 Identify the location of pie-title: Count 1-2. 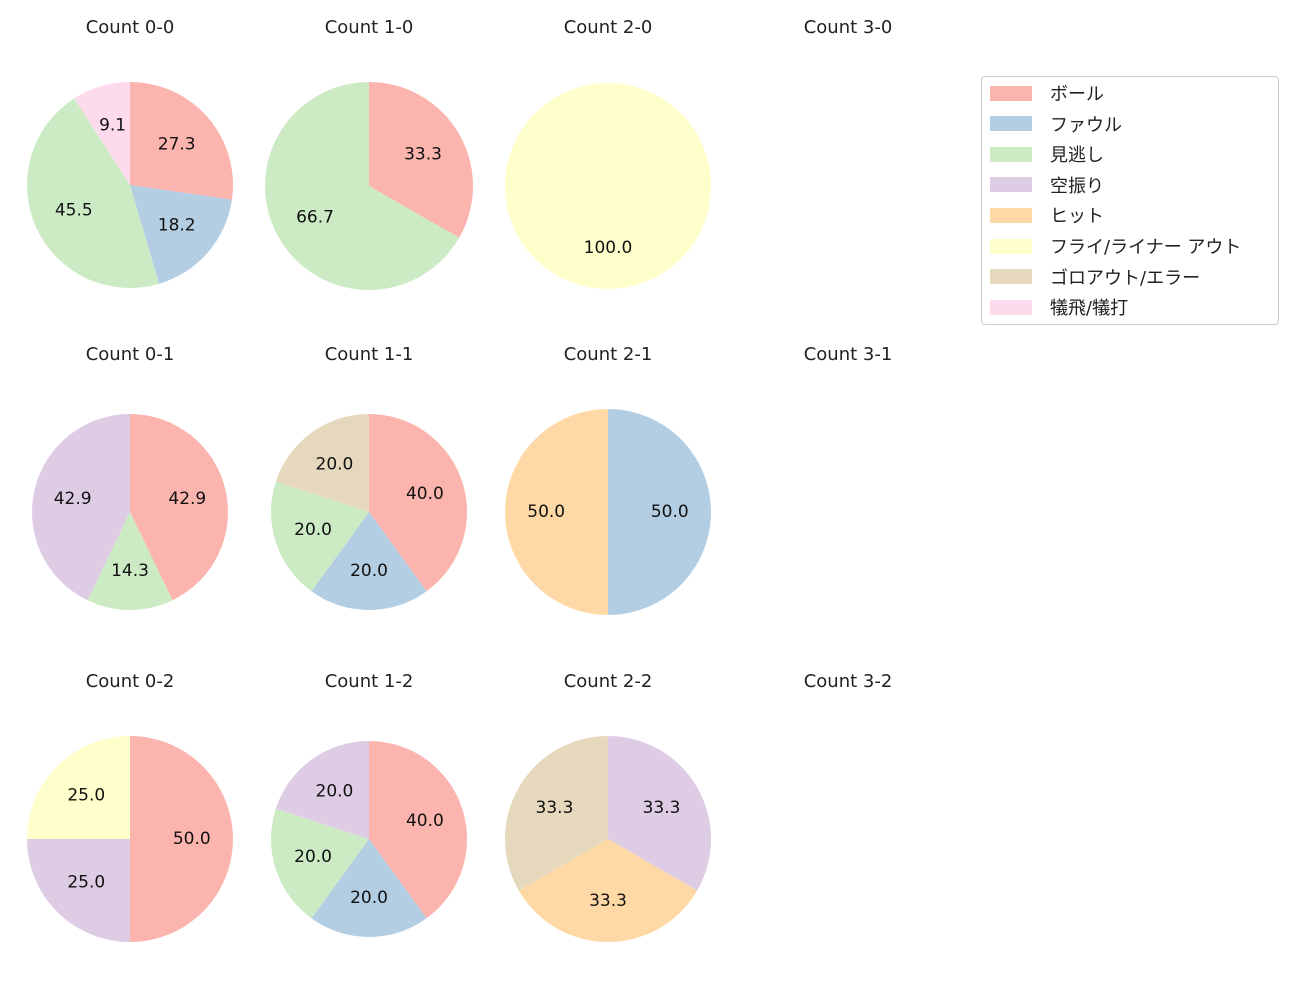
(369, 681).